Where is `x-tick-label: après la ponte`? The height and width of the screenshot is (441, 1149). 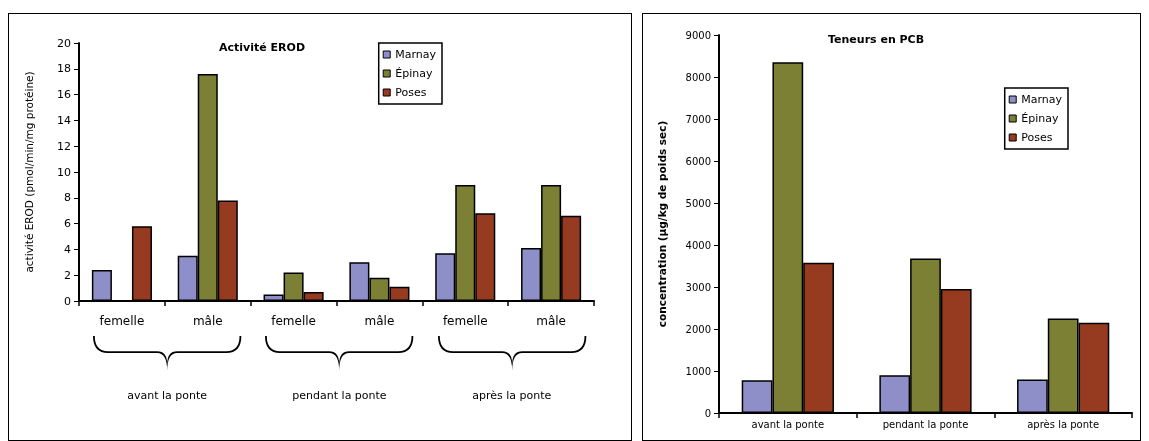 x-tick-label: après la ponte is located at coordinates (1063, 424).